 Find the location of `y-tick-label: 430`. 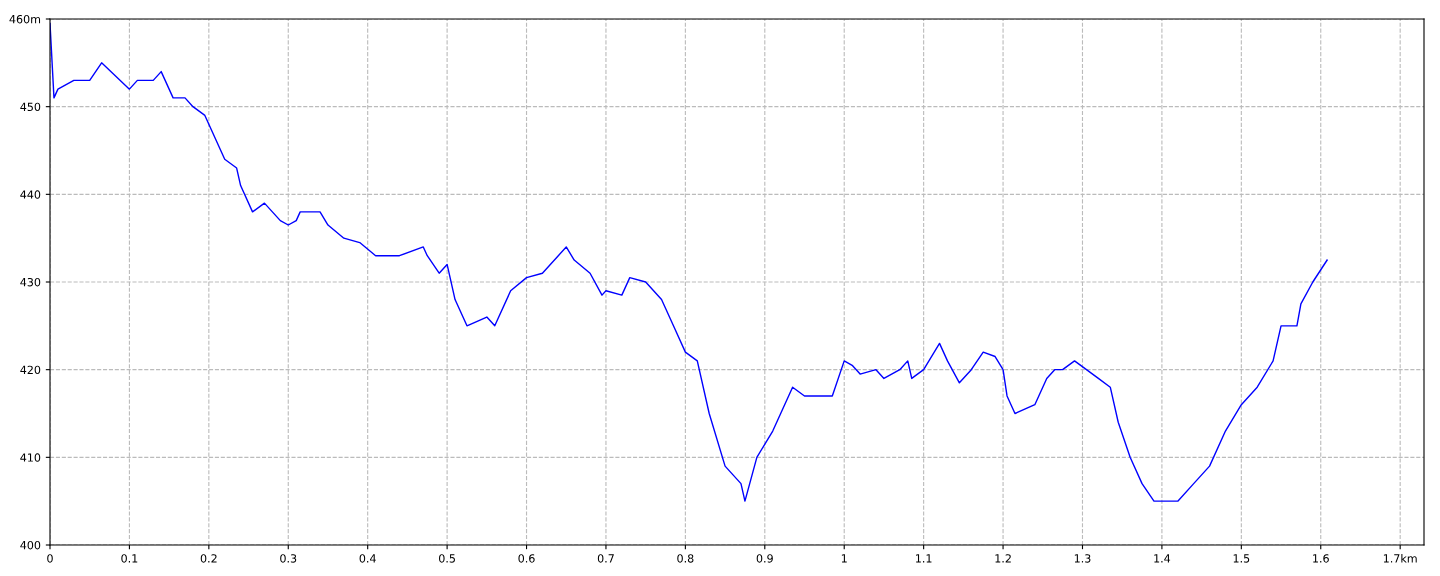

y-tick-label: 430 is located at coordinates (30, 282).